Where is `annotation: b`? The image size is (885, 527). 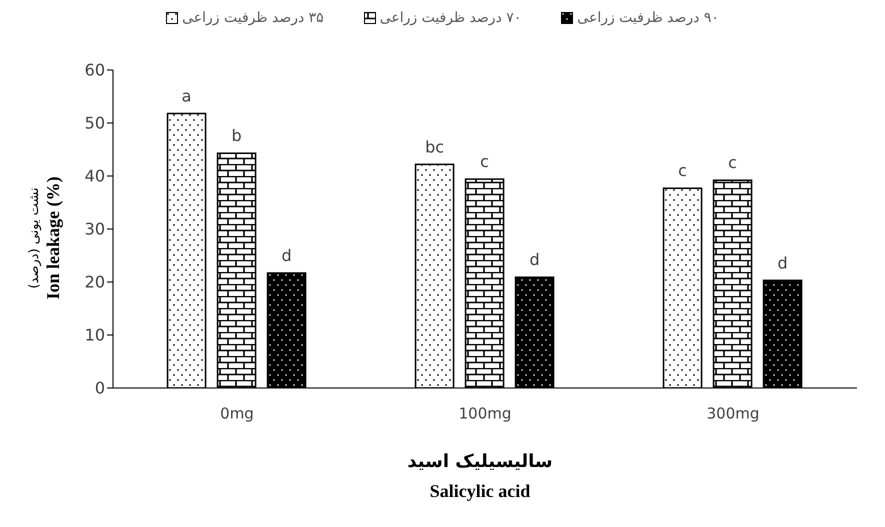 annotation: b is located at coordinates (236, 136).